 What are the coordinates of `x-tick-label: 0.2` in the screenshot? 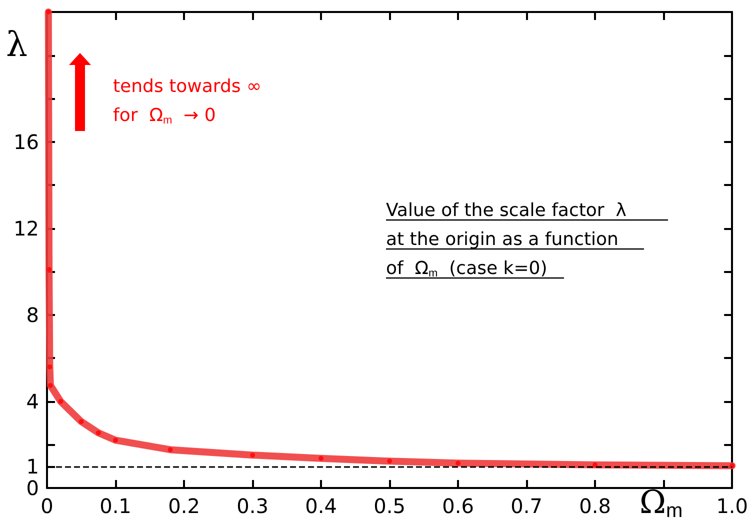 It's located at (184, 506).